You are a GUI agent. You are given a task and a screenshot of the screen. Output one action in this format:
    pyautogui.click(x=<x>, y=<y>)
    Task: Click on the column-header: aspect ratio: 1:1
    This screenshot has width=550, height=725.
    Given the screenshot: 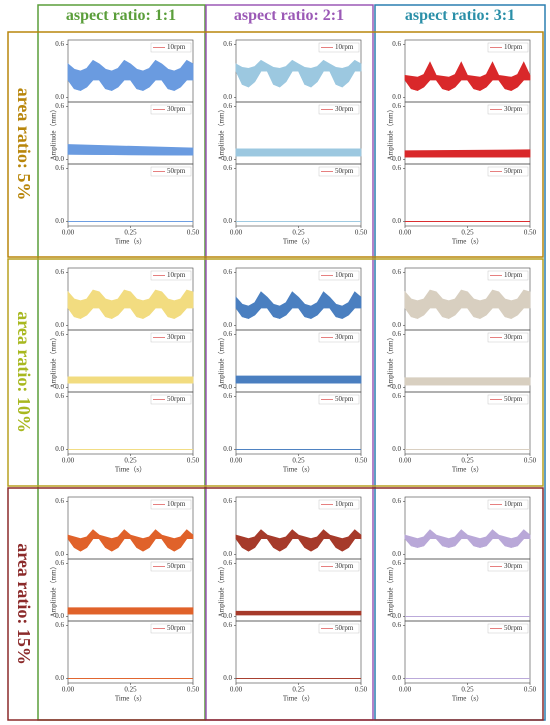 What is the action you would take?
    pyautogui.click(x=121, y=15)
    